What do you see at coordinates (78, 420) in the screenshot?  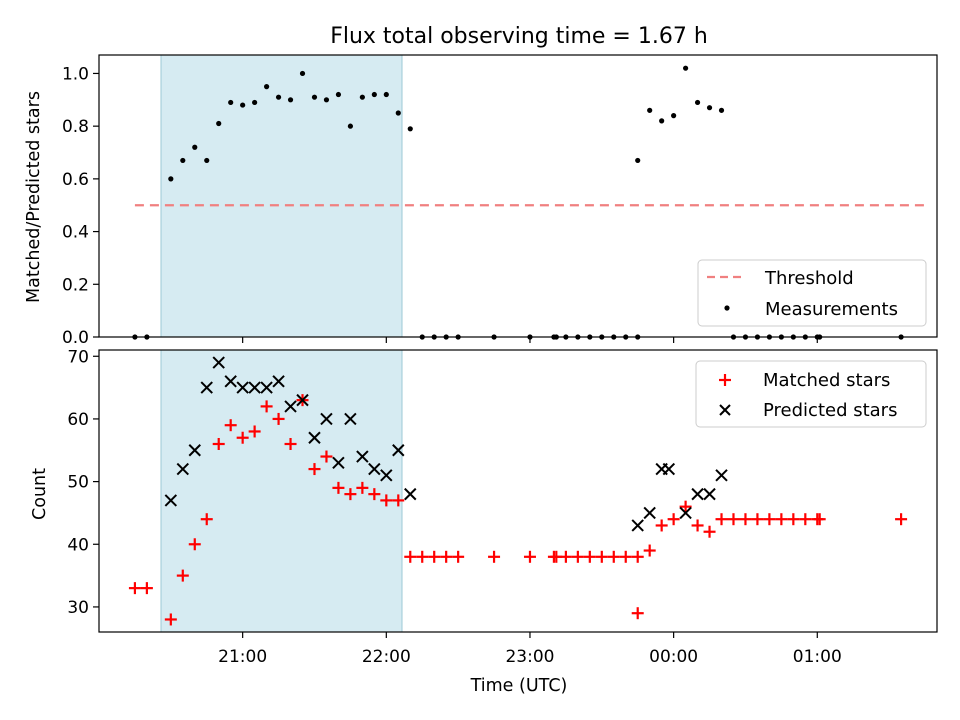 I see `bottom-y-tick-label: 60` at bounding box center [78, 420].